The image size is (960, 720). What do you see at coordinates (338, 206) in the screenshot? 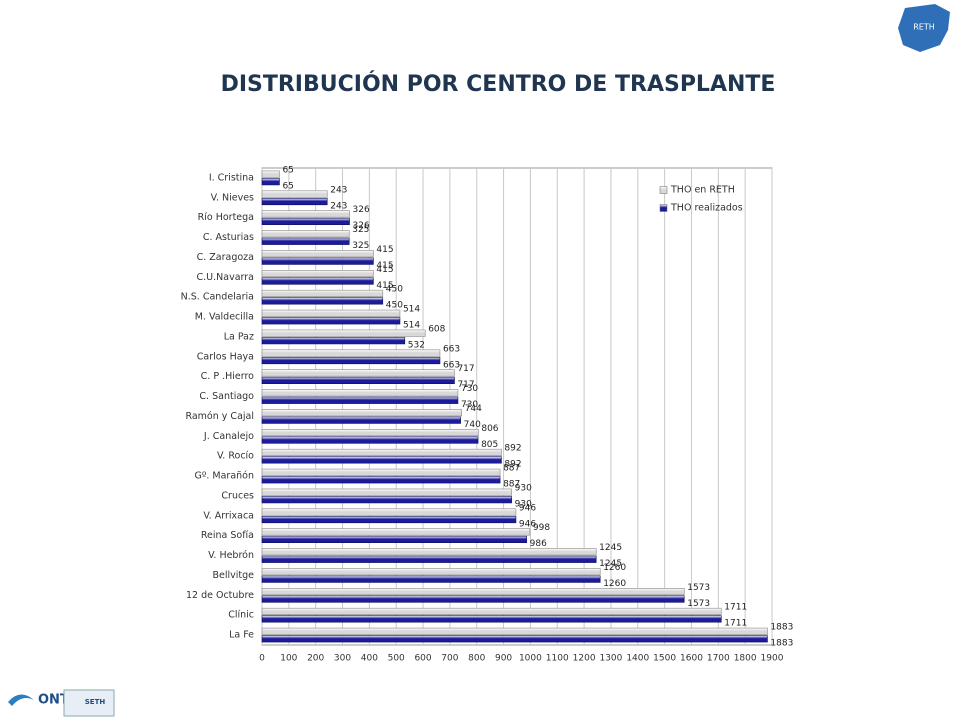
I see `data-label: 243` at bounding box center [338, 206].